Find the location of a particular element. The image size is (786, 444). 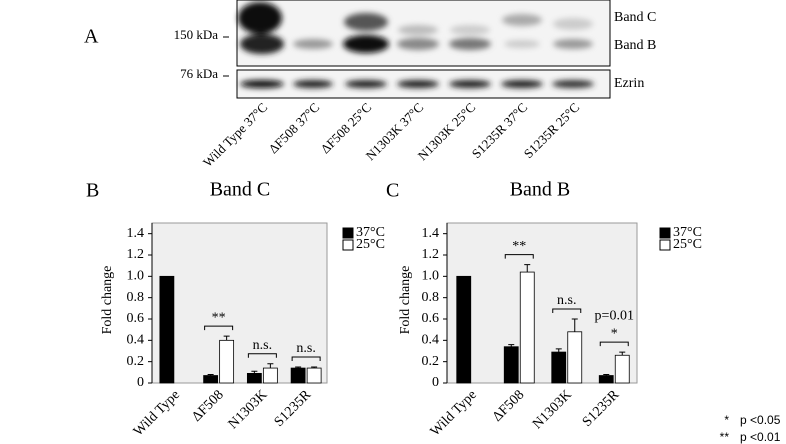

band-label: Ezrin is located at coordinates (629, 83).